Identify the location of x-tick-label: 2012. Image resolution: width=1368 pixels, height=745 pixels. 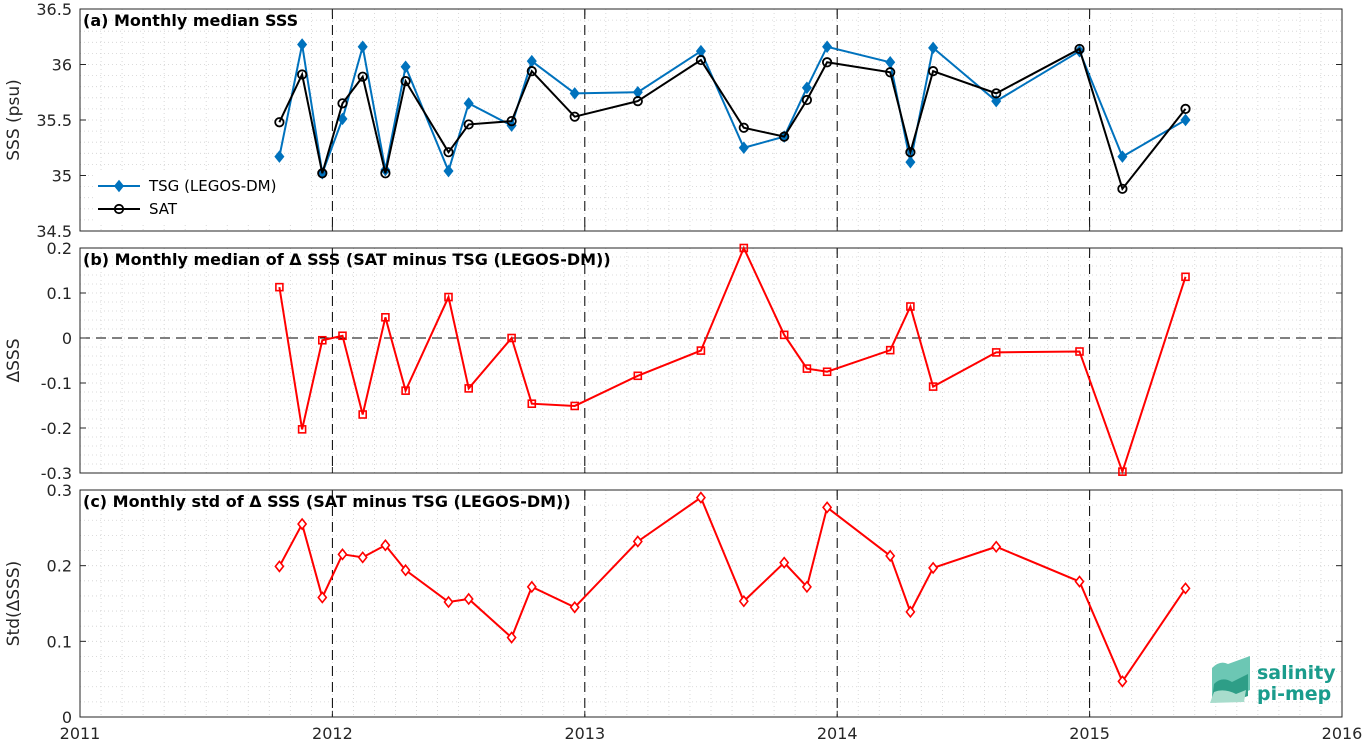
(332, 733).